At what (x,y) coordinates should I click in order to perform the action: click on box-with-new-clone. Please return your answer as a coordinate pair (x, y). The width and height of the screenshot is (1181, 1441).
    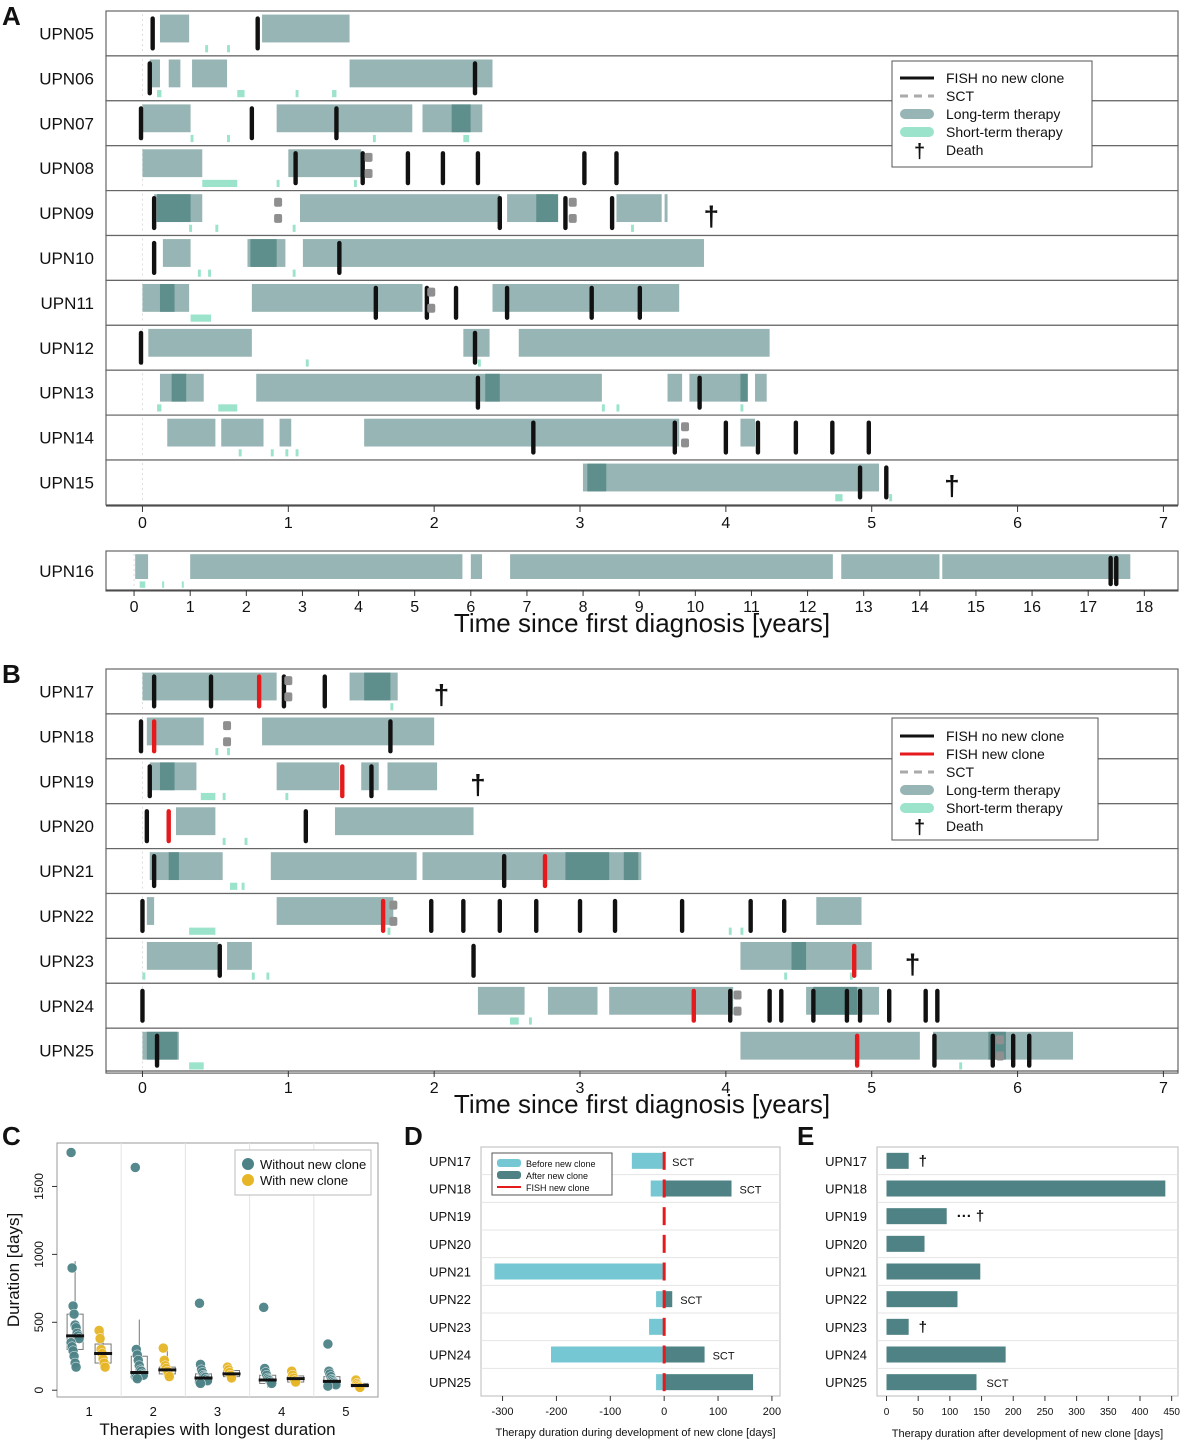
    Looking at the image, I should click on (359, 1383).